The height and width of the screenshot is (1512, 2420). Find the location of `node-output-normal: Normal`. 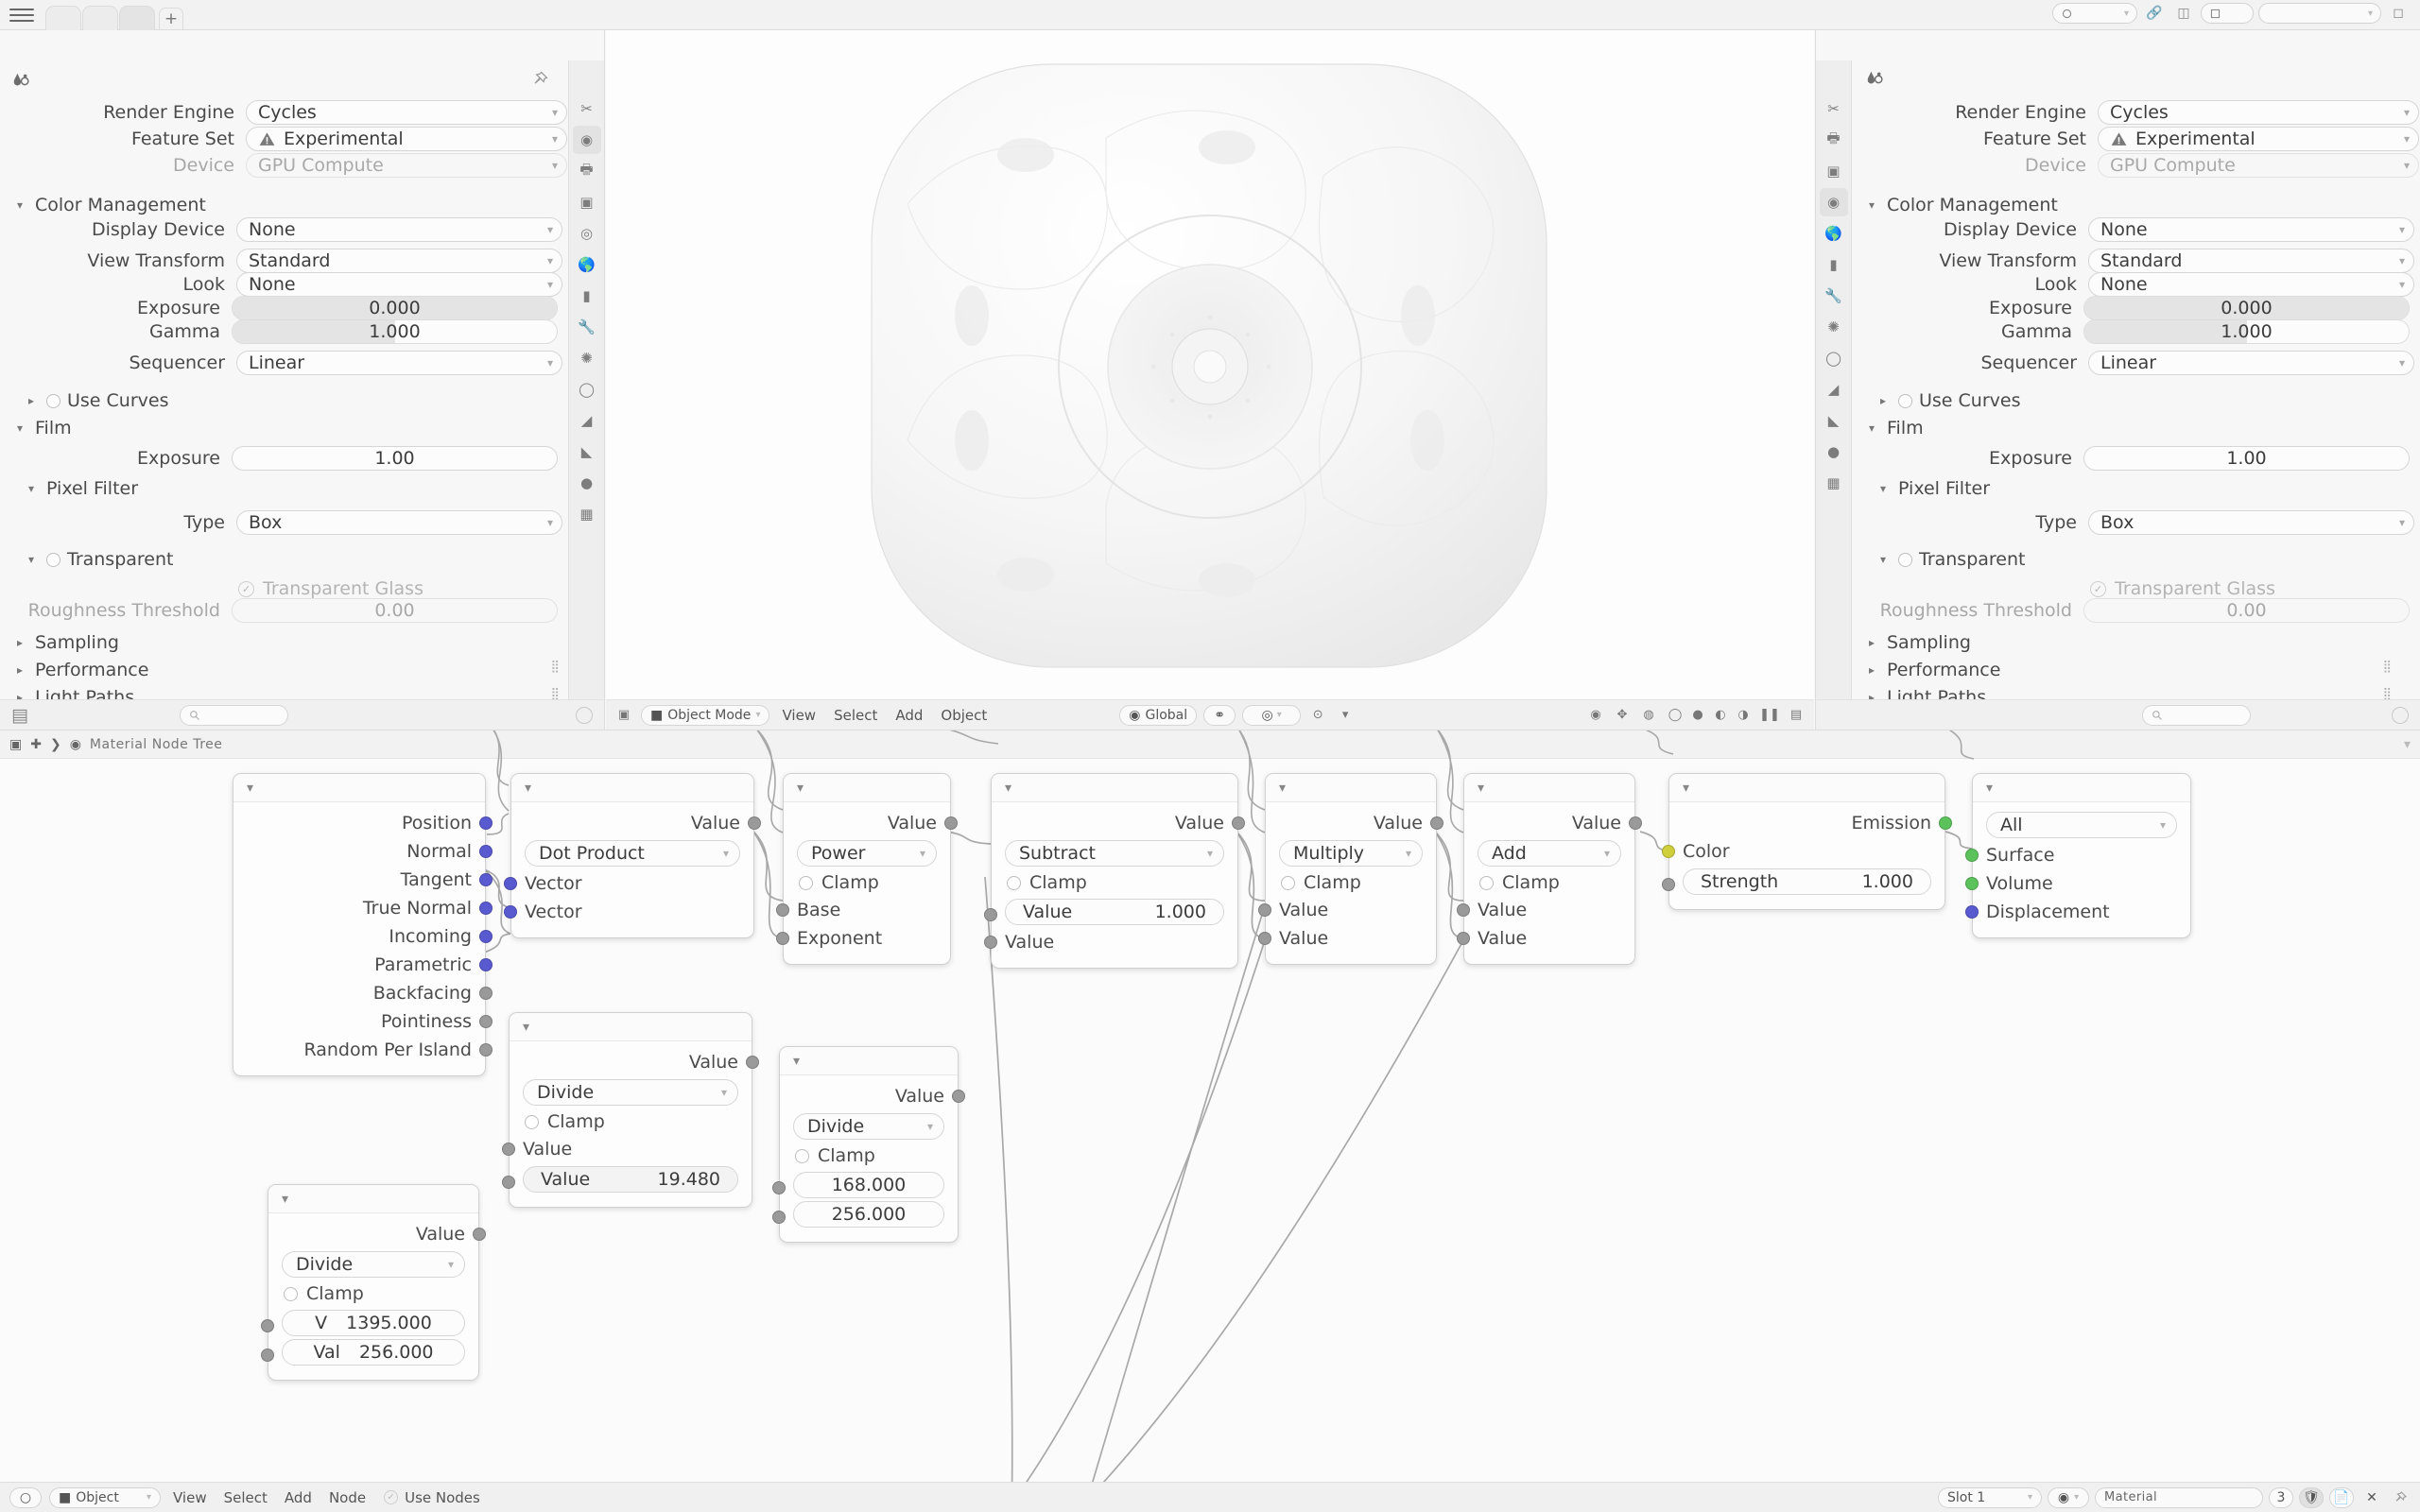

node-output-normal: Normal is located at coordinates (363, 851).